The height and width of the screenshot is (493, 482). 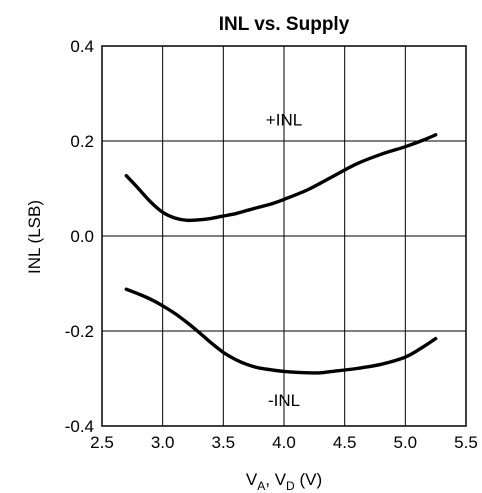 What do you see at coordinates (163, 442) in the screenshot?
I see `x-tick-label: 3.0` at bounding box center [163, 442].